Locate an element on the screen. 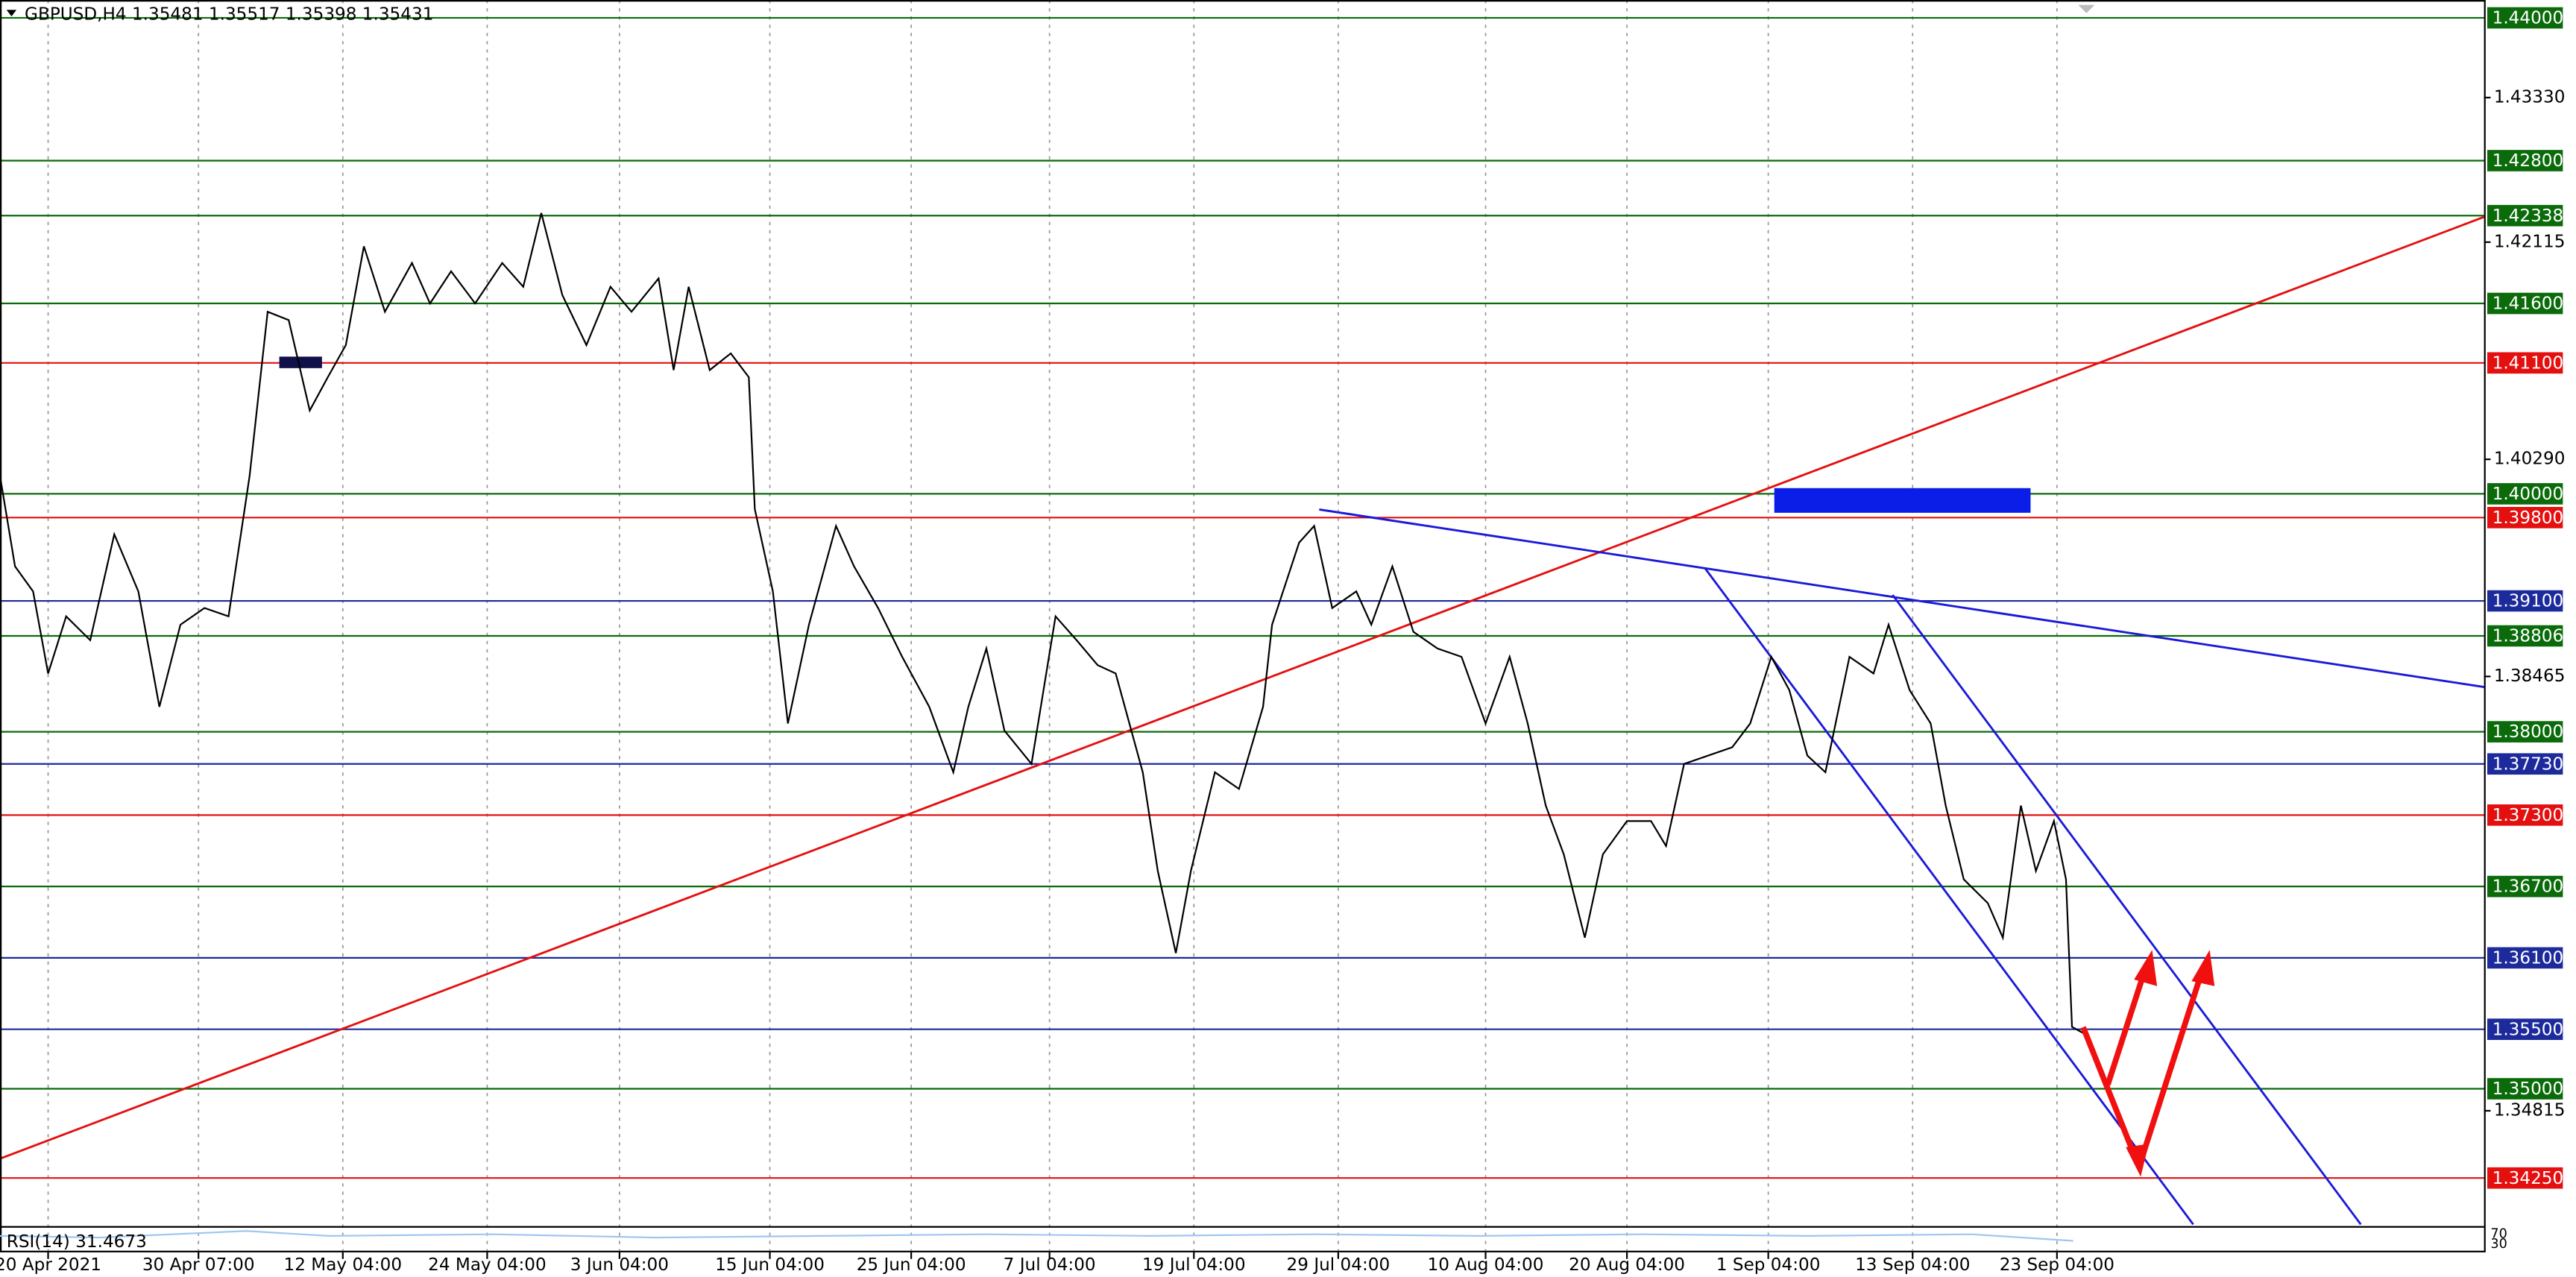 This screenshot has width=2576, height=1277. level-label: 1.34250 is located at coordinates (2528, 1178).